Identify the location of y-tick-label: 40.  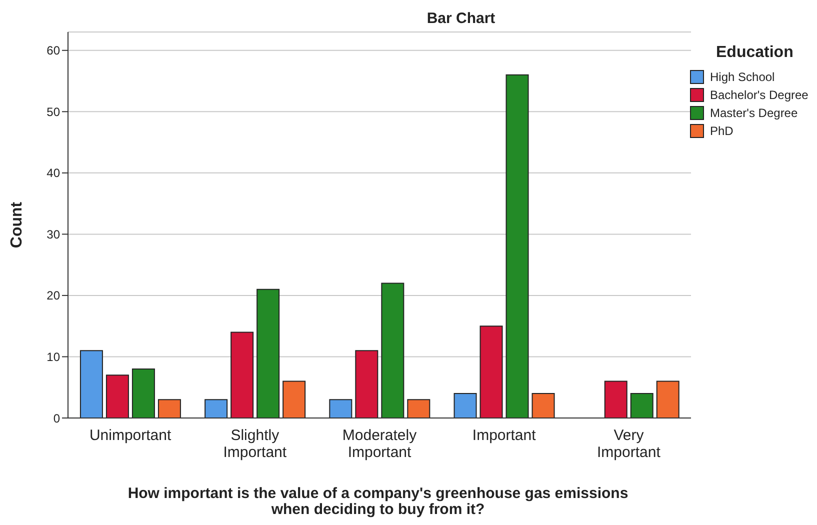
(53, 173).